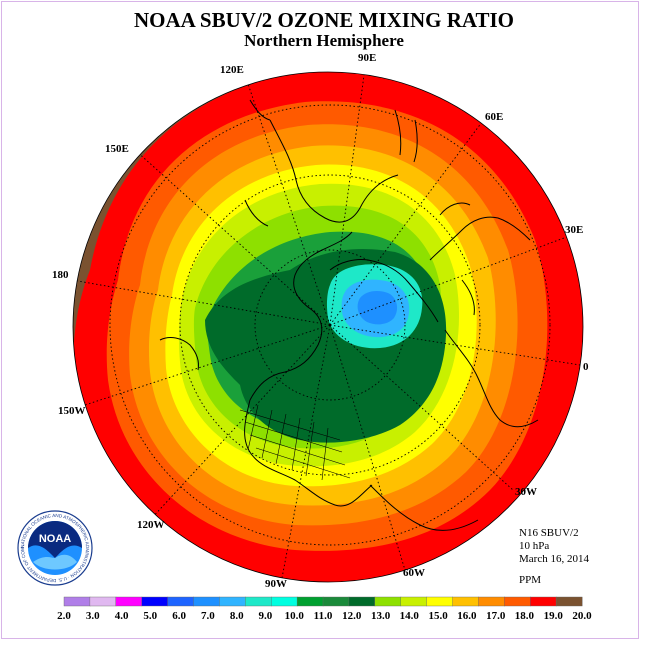  What do you see at coordinates (534, 546) in the screenshot?
I see `pressure-level-label: 10 hPa` at bounding box center [534, 546].